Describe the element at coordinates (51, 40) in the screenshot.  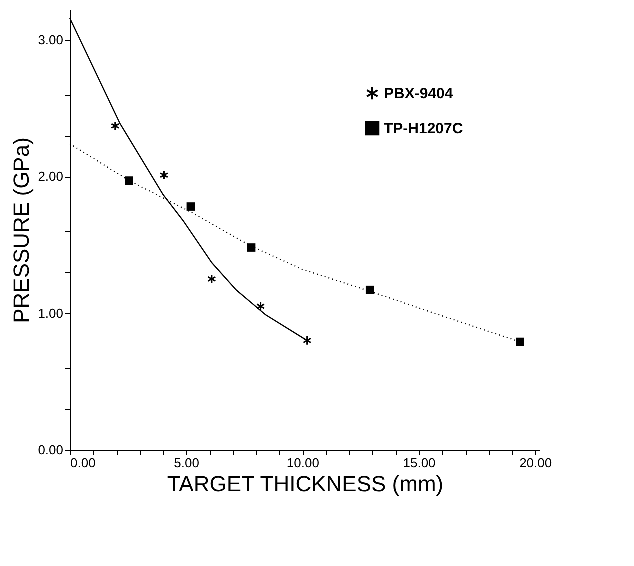
I see `y-tick-label: 3.00` at that location.